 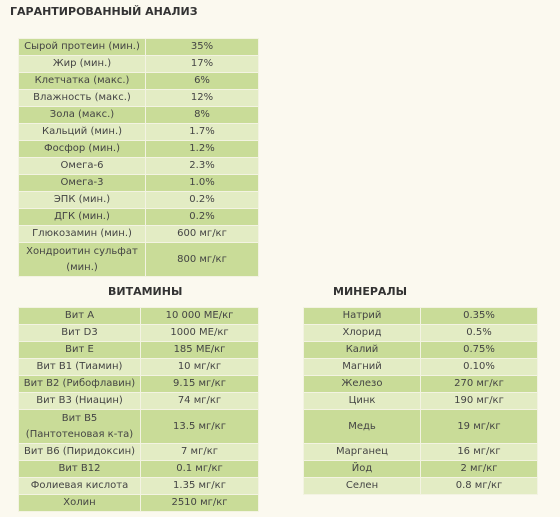 What do you see at coordinates (202, 47) in the screenshot?
I see `nutrient-value: 35%` at bounding box center [202, 47].